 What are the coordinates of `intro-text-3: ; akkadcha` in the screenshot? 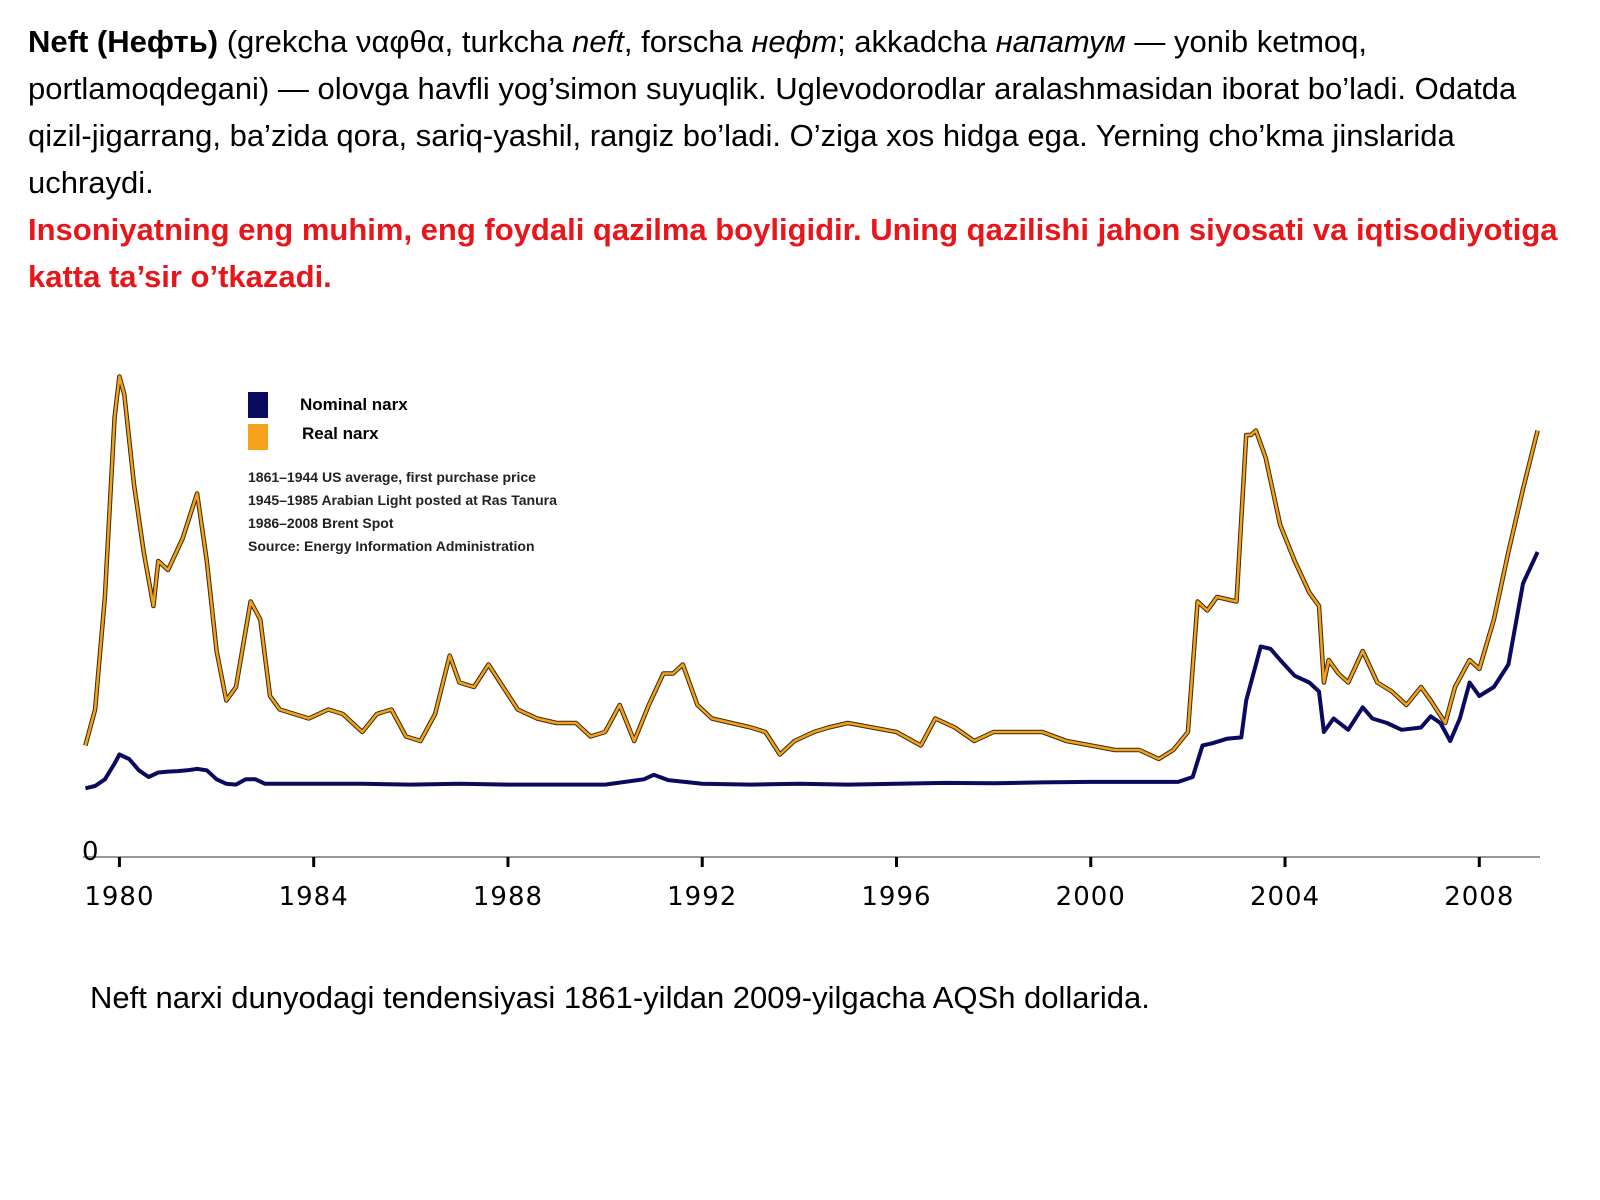 It's located at (916, 41).